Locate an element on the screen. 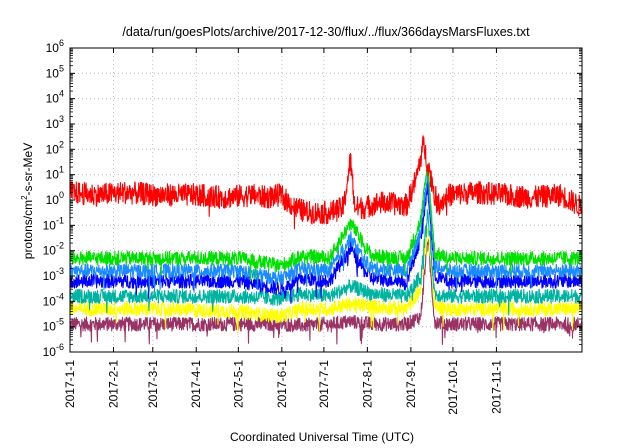 The image size is (640, 448). x-tick-label: 2017-11-1 is located at coordinates (496, 387).